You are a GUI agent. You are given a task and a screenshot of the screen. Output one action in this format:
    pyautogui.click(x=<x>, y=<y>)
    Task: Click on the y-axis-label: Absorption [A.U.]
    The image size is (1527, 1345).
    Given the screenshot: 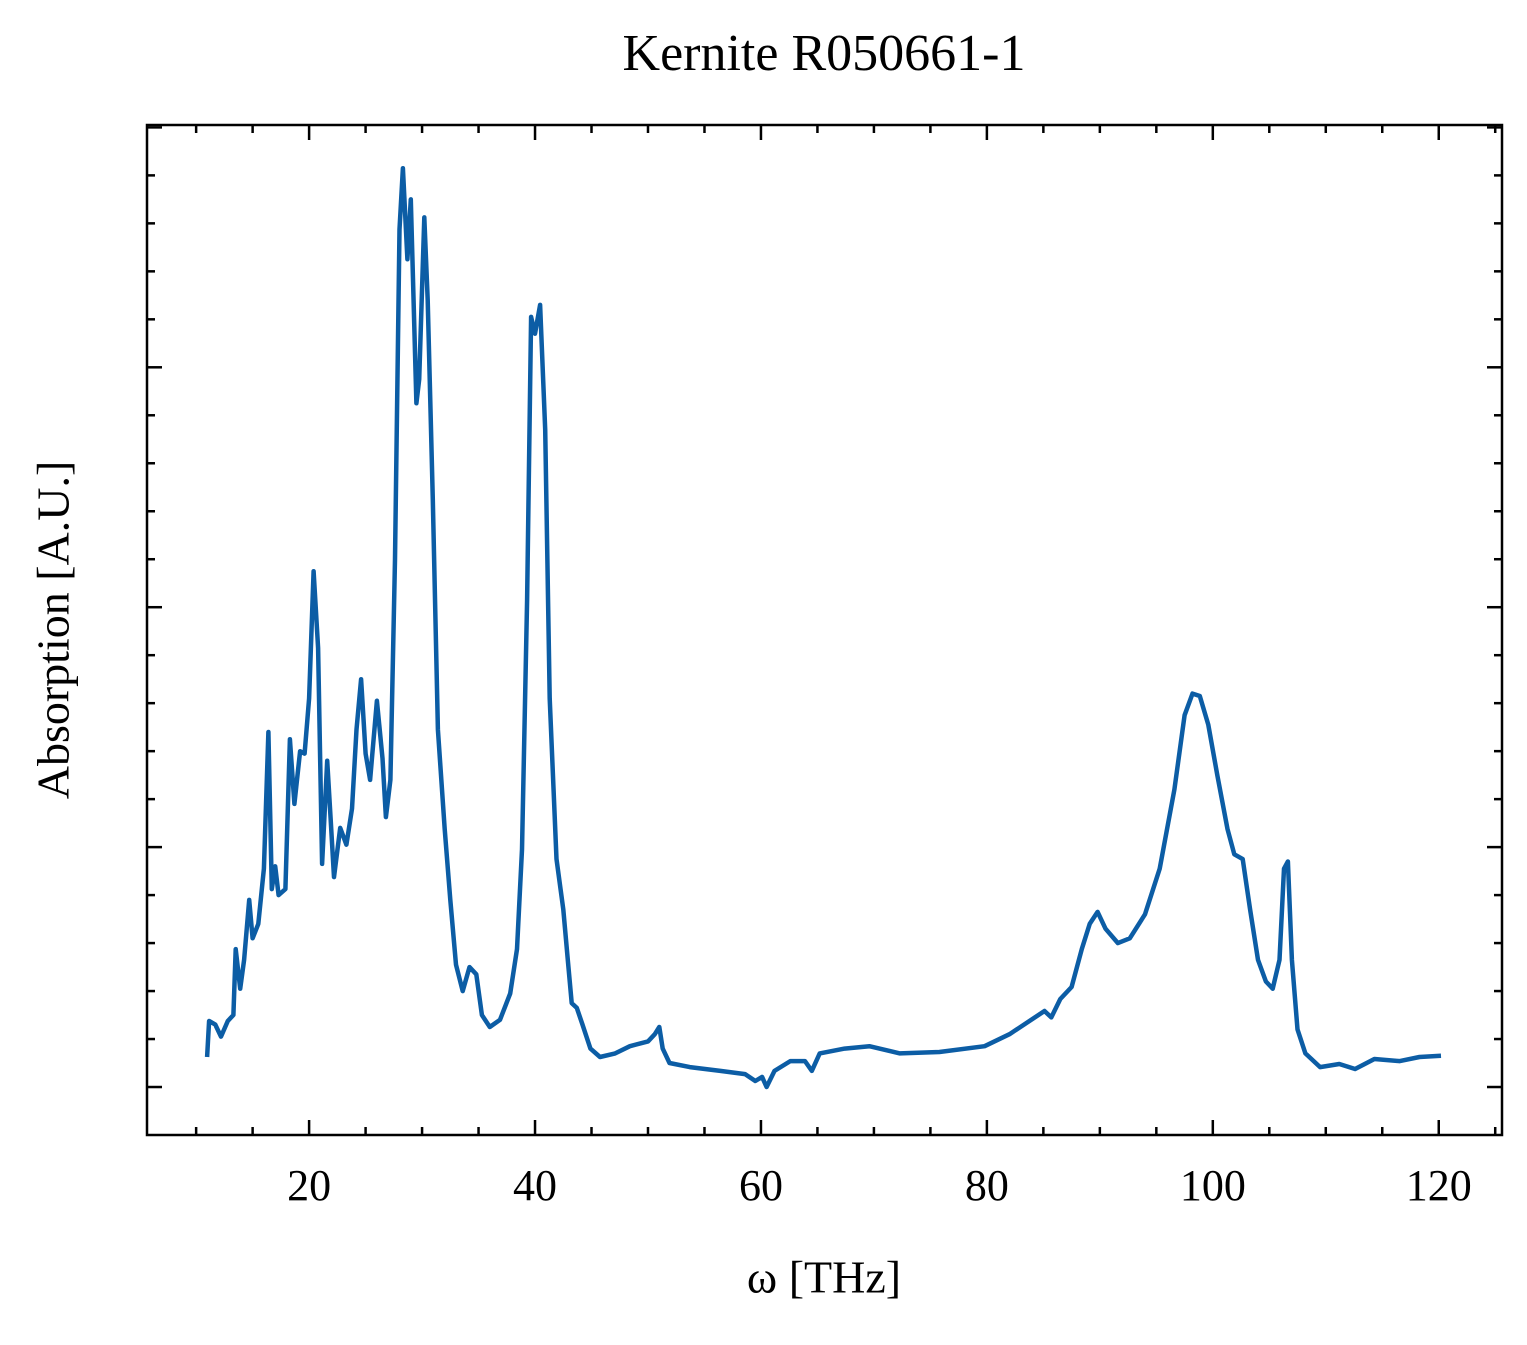 What is the action you would take?
    pyautogui.click(x=53, y=630)
    